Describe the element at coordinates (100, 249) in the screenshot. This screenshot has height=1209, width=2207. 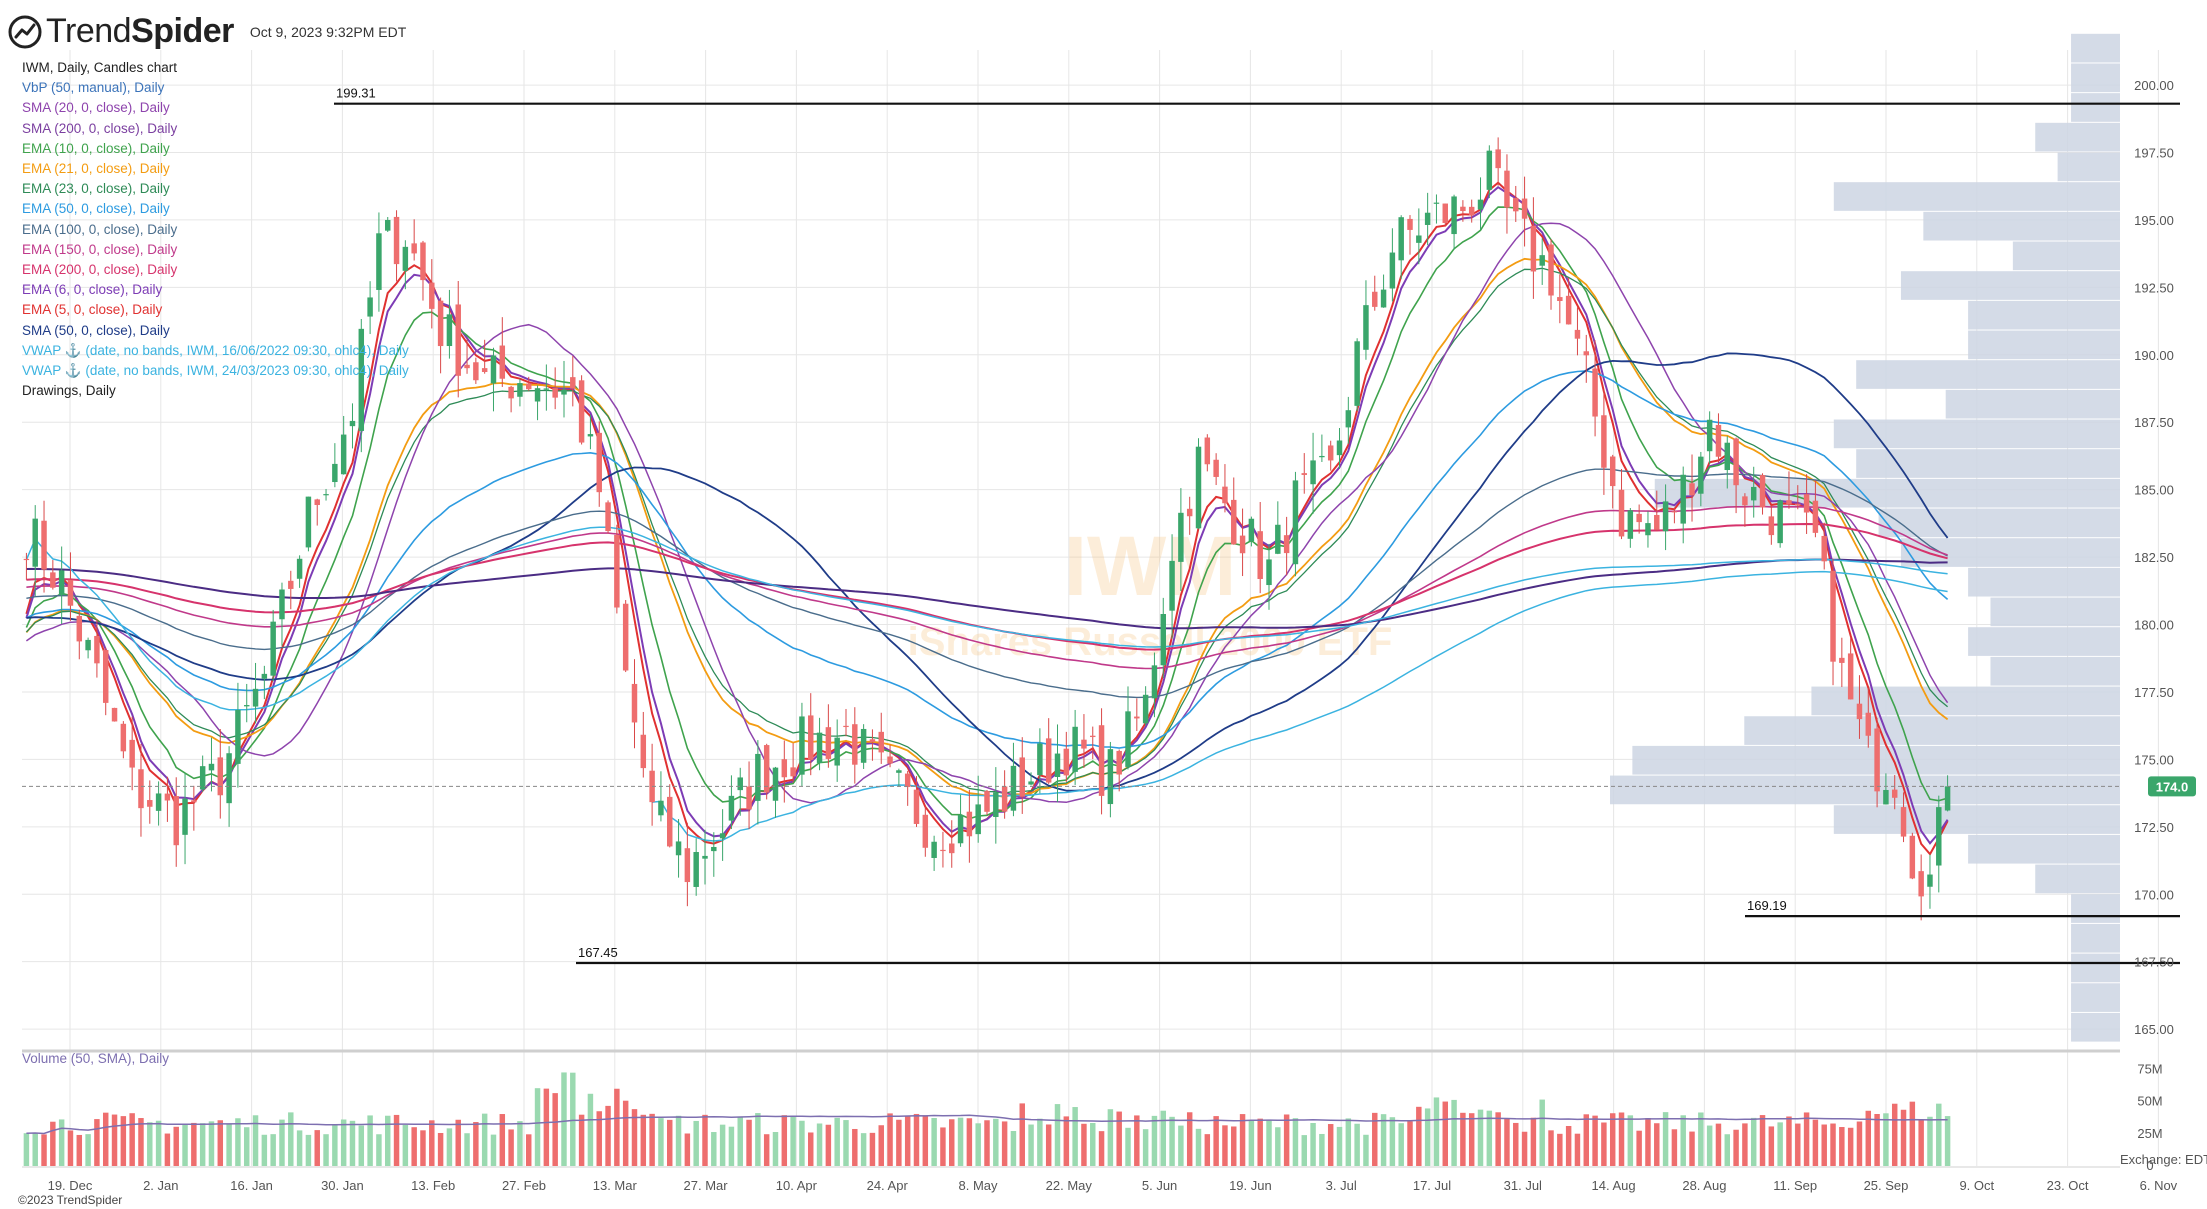
I see `indicator-item: EMA (150, 0, close), Daily` at that location.